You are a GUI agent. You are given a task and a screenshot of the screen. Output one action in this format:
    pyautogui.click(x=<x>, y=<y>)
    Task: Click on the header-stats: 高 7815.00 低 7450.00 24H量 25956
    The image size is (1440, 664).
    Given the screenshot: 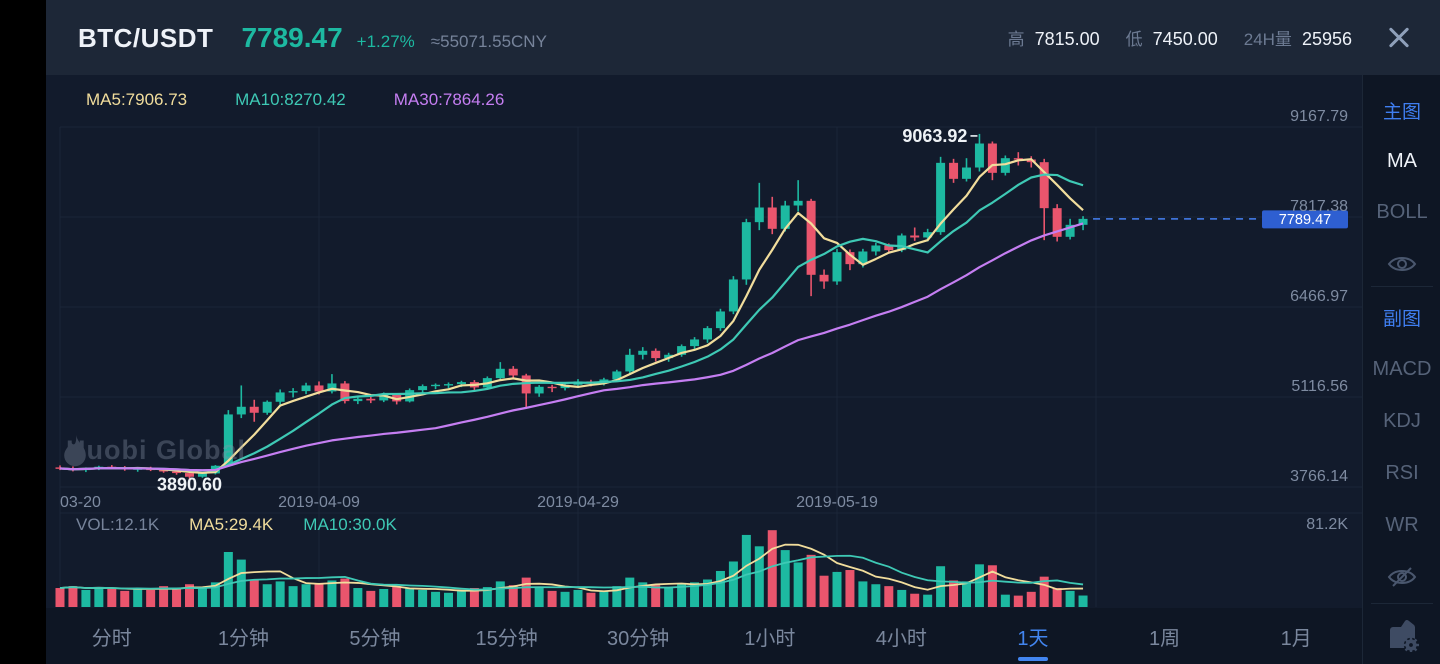 What is the action you would take?
    pyautogui.click(x=1199, y=38)
    